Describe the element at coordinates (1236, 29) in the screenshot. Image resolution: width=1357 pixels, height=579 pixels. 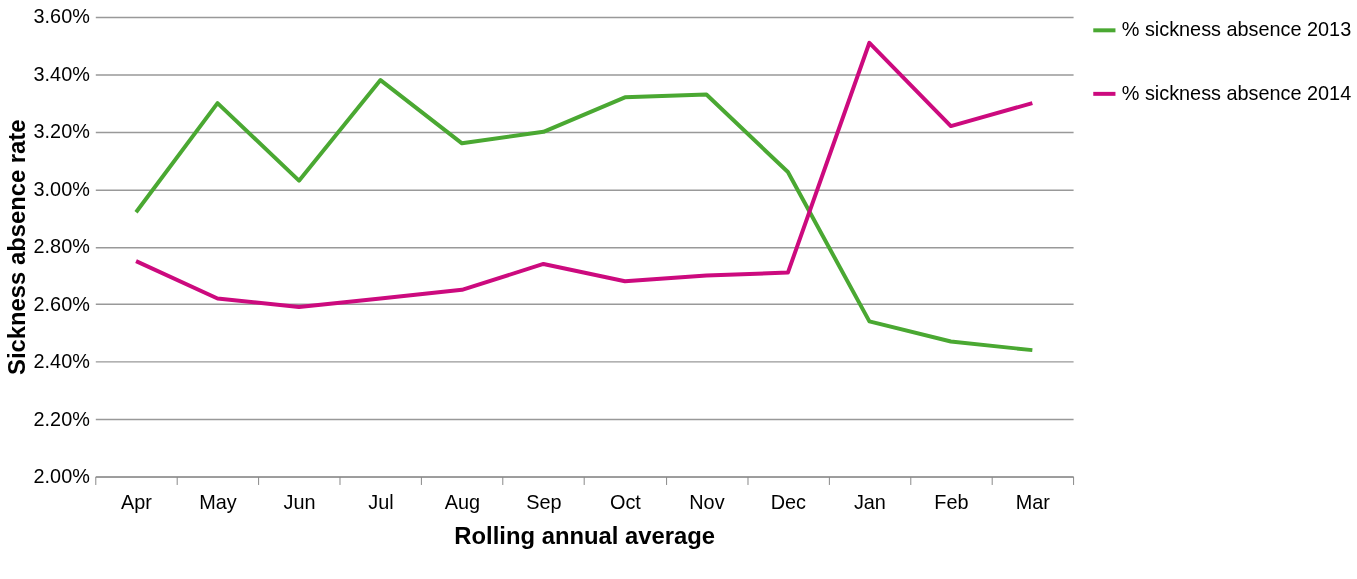
I see `legend-label: % sickness absence 2013` at that location.